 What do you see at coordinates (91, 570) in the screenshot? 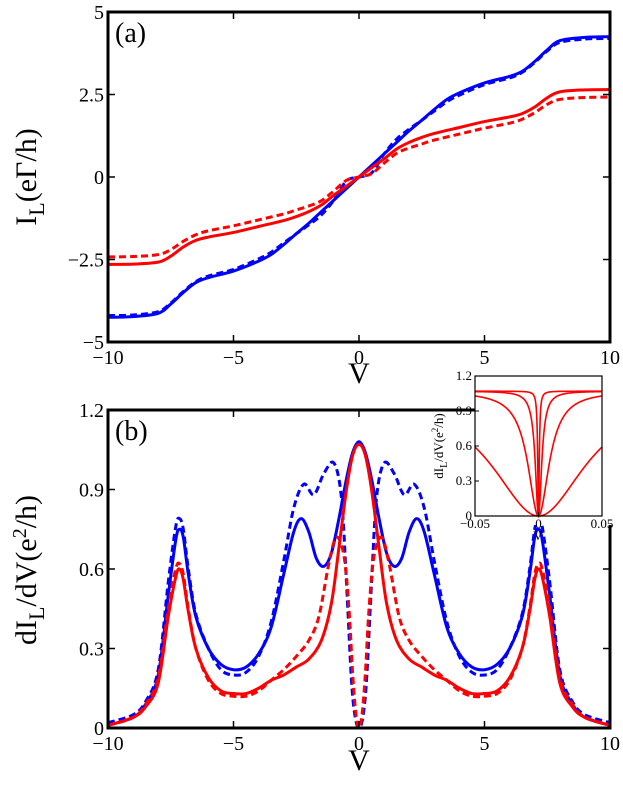
I see `panel-b-ytick-label: 0.6` at bounding box center [91, 570].